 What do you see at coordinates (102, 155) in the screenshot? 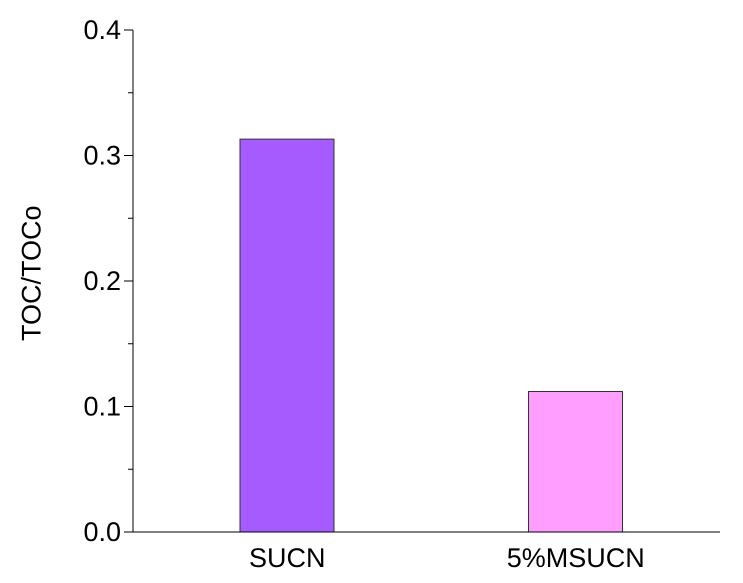
I see `y-tick-label: 0.3` at bounding box center [102, 155].